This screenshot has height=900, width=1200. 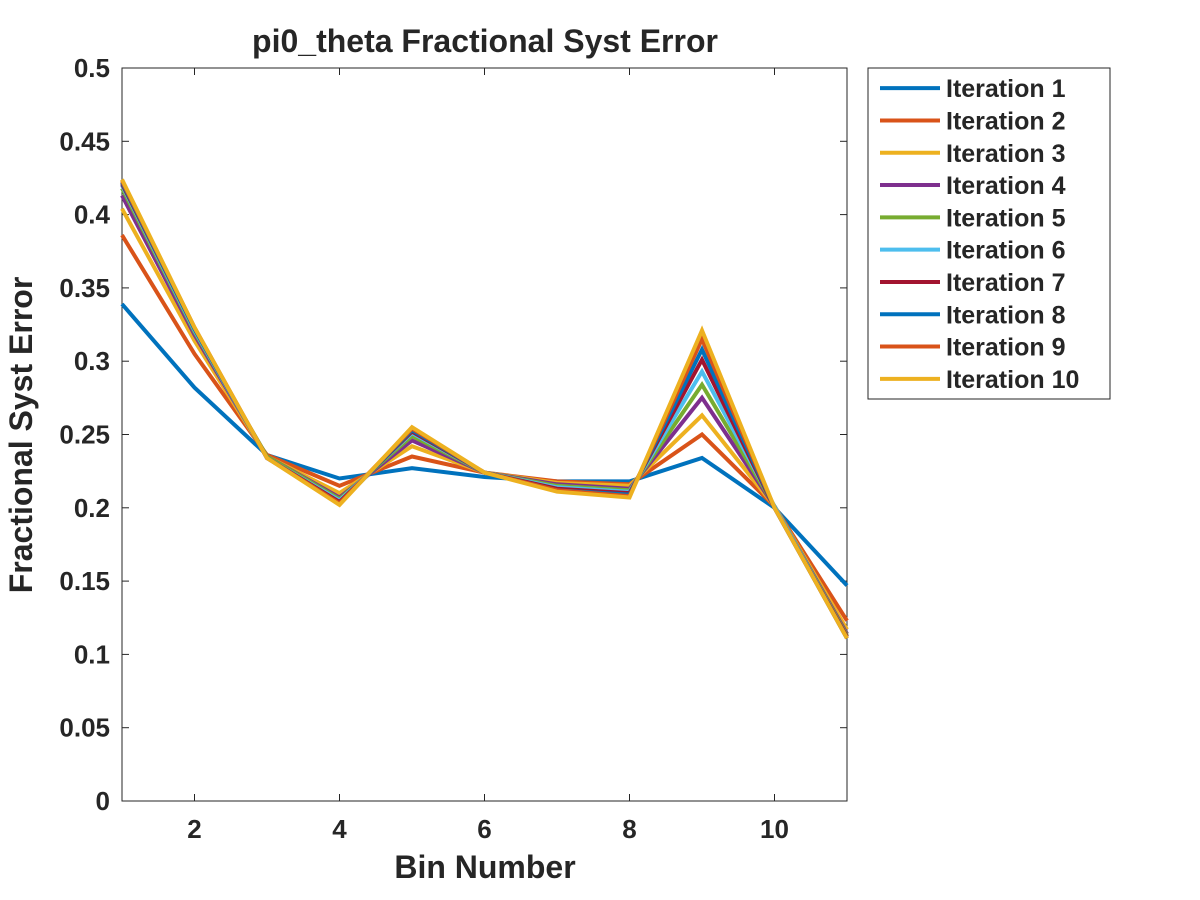 I want to click on x-tick-label: 4, so click(x=339, y=829).